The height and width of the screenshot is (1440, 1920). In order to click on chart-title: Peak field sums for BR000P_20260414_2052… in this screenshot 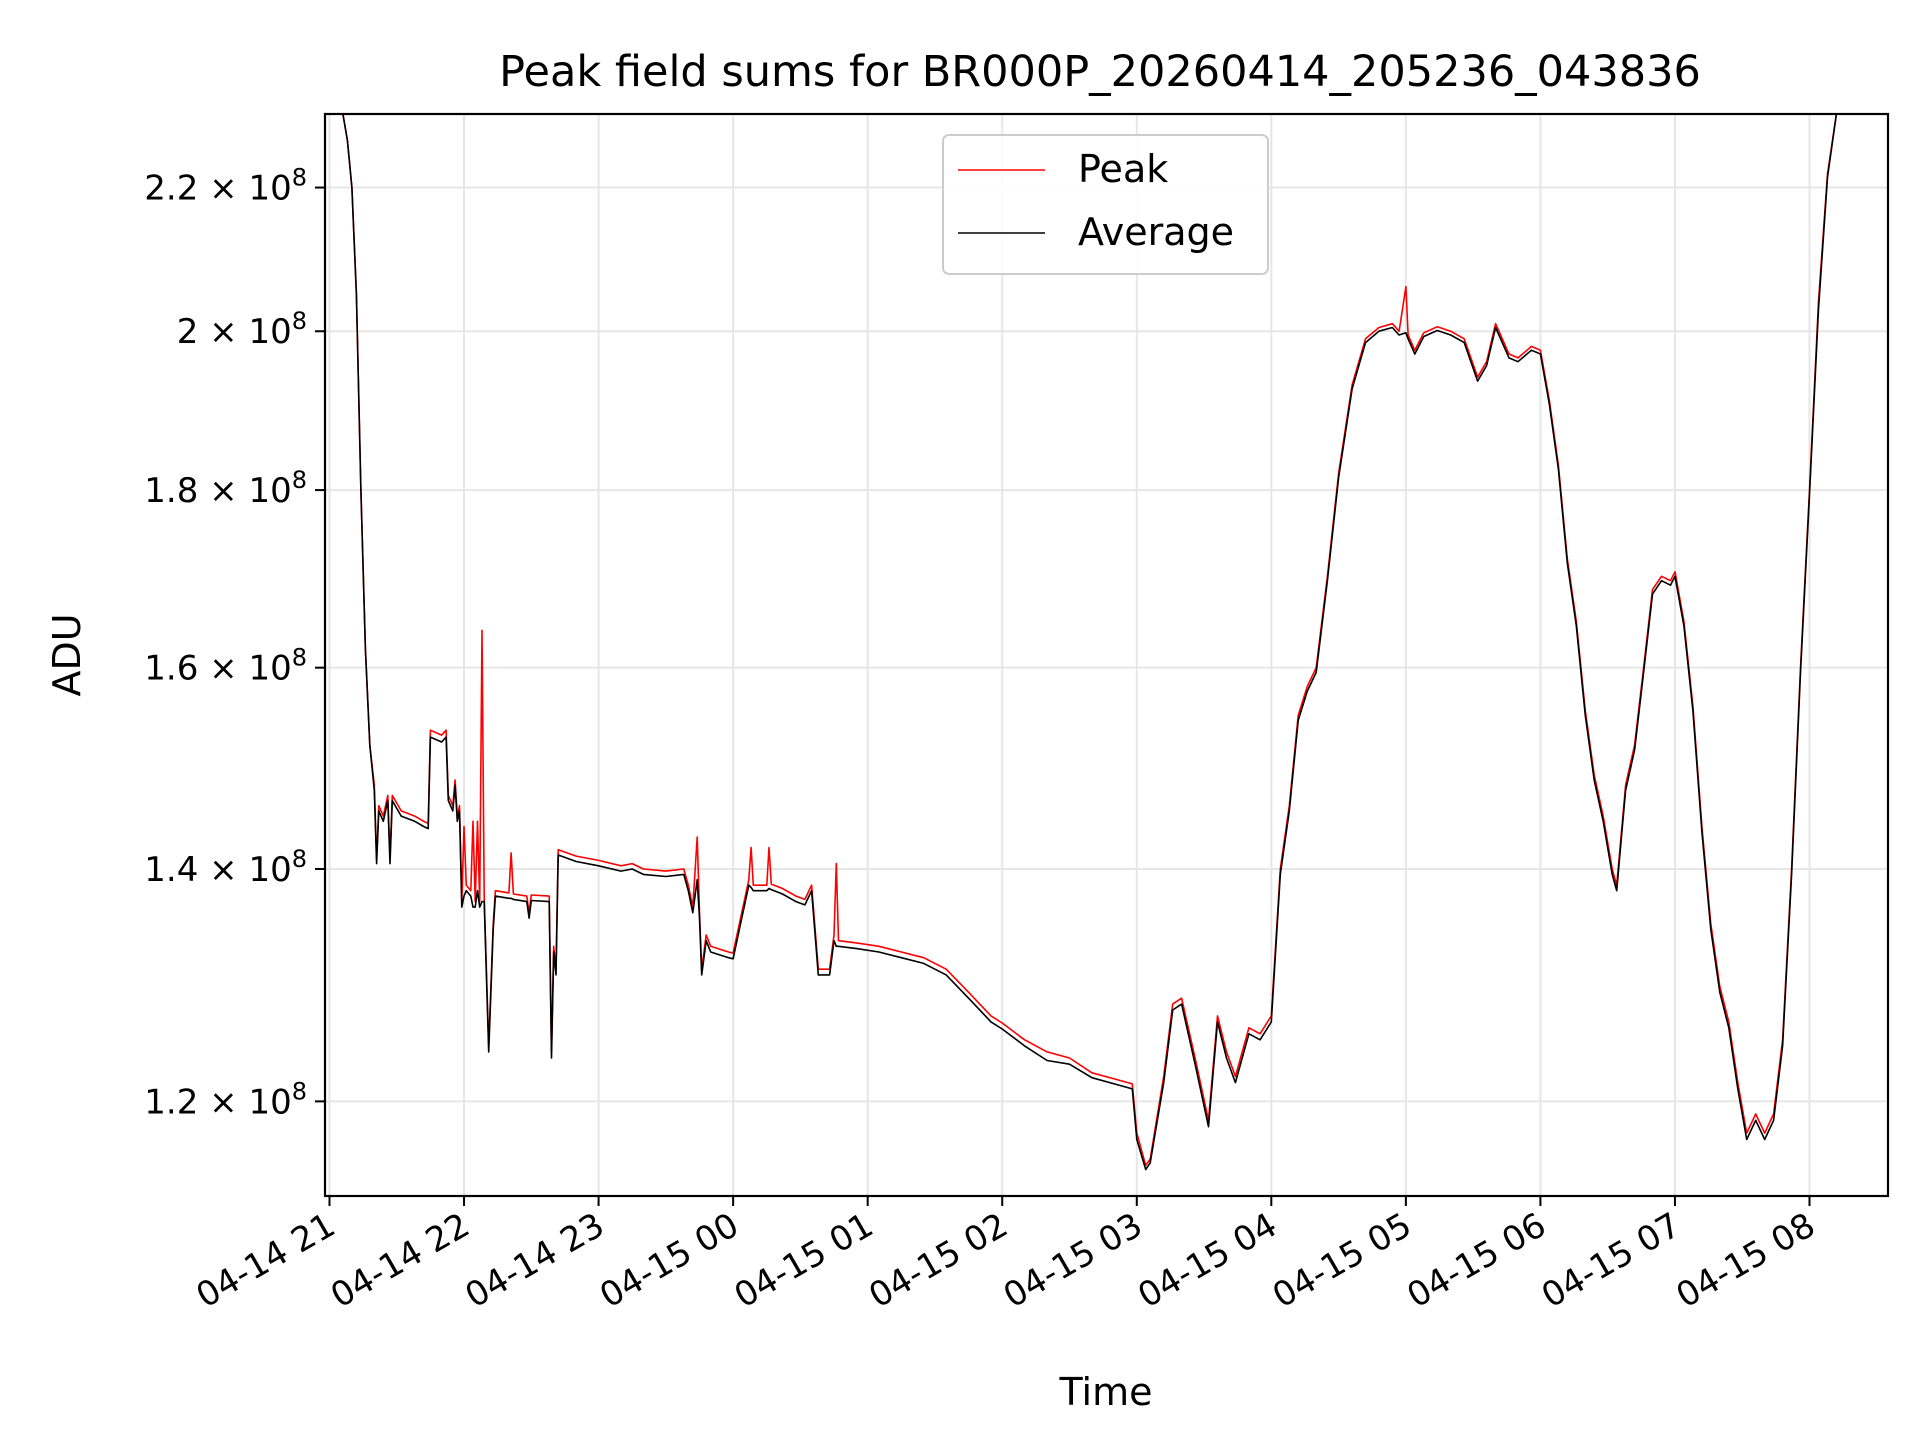, I will do `click(1100, 72)`.